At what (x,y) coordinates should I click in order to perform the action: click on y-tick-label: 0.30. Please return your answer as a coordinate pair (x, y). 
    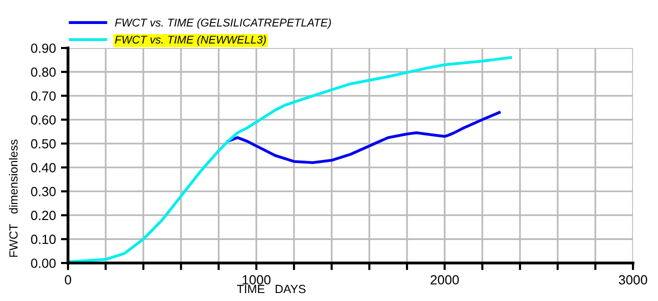
    Looking at the image, I should click on (43, 191).